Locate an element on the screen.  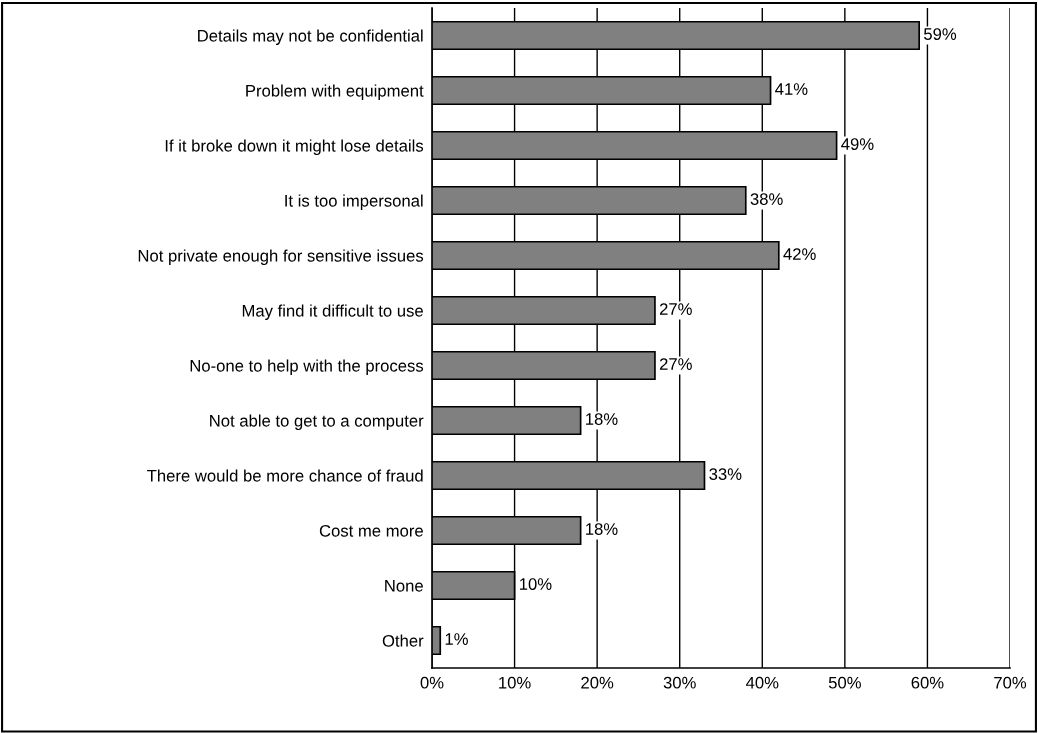
x-tick-label: 60% is located at coordinates (927, 682).